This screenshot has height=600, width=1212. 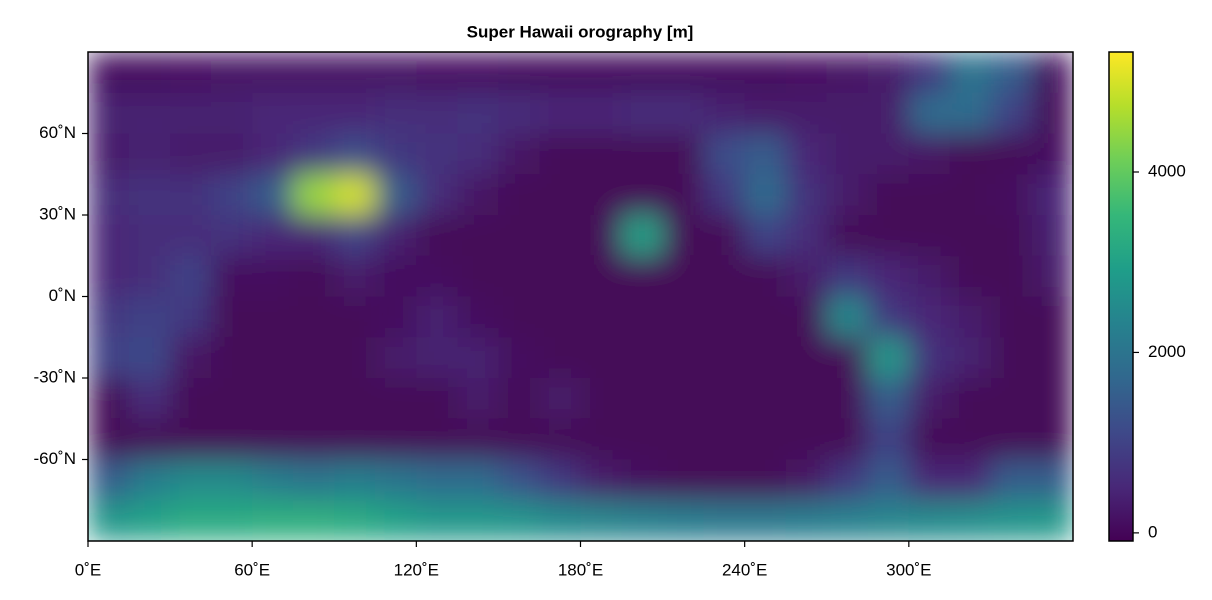 I want to click on colorbar-tick-label: 2000, so click(x=1167, y=351).